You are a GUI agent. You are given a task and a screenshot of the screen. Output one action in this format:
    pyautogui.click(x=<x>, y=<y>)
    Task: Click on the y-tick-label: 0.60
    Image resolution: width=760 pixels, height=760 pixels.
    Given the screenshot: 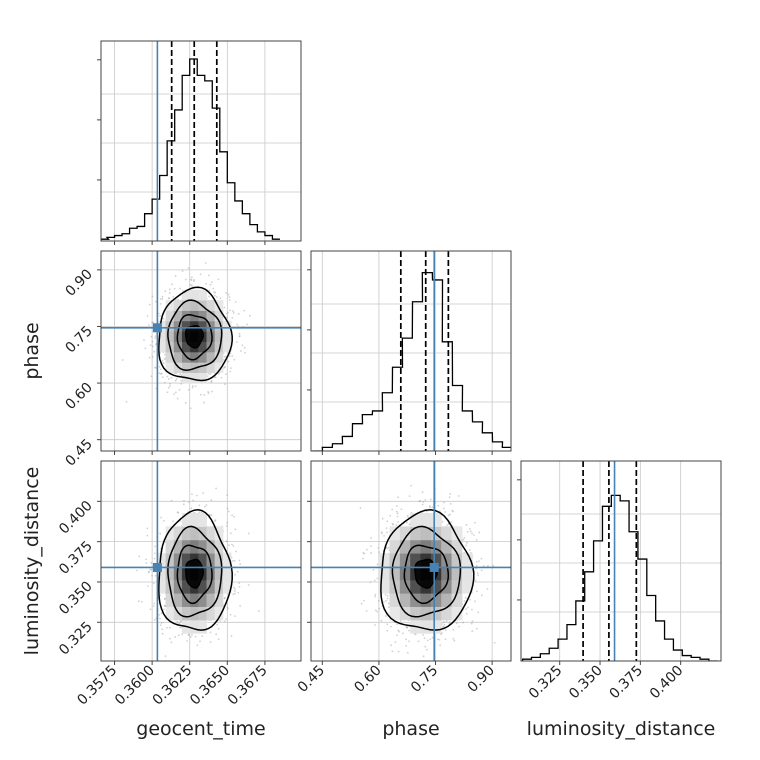 What is the action you would take?
    pyautogui.click(x=78, y=396)
    